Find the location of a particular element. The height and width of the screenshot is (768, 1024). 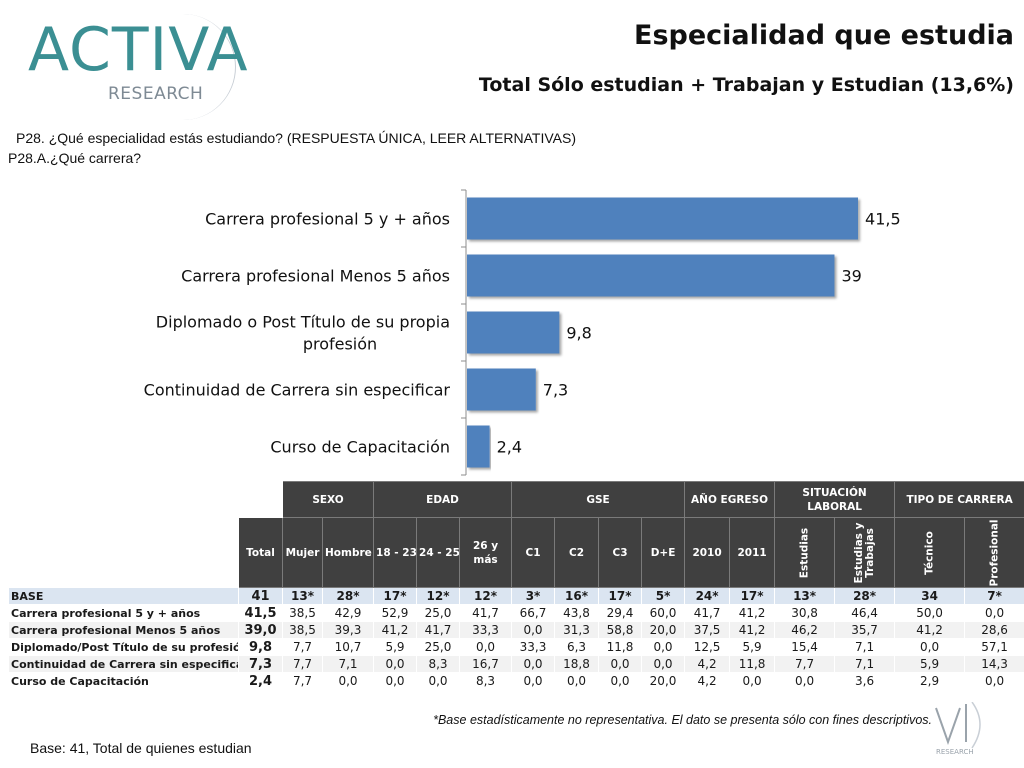

logo-arc is located at coordinates (204, 67).